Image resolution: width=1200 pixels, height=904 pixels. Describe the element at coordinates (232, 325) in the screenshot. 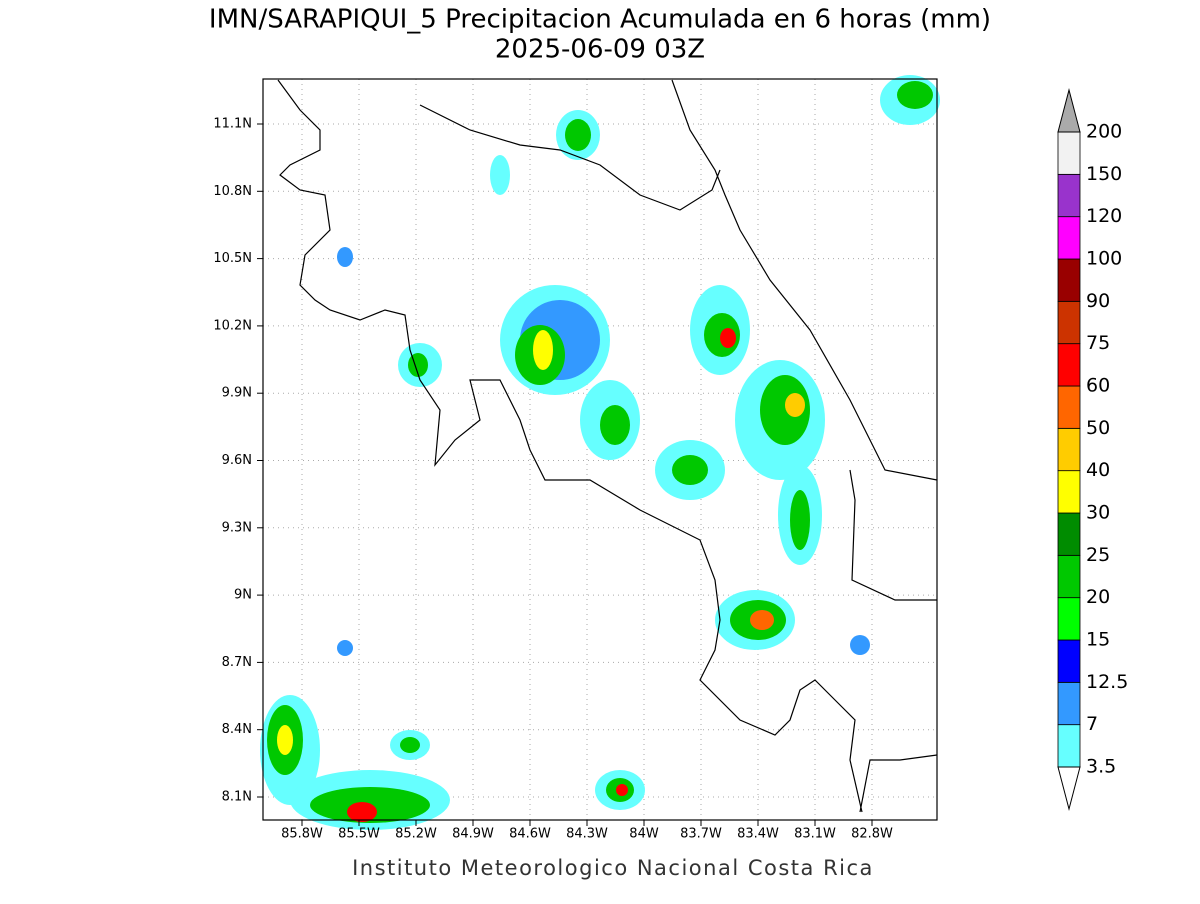

I see `y-tick-label: 10.2N` at that location.